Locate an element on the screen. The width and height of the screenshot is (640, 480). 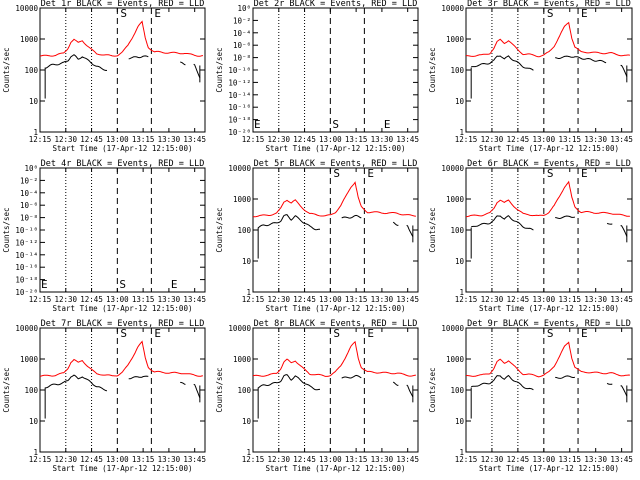
y-tick-label: 10⁻¹⁸ is located at coordinates (26, 280).